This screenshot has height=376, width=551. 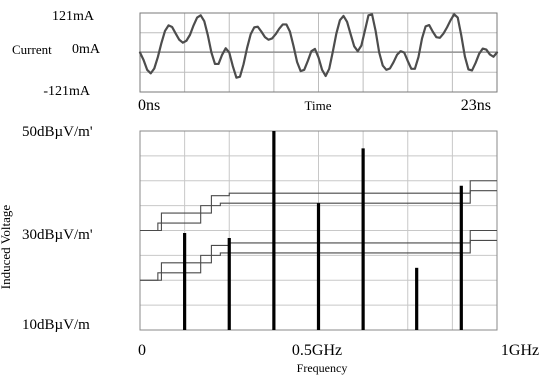 What do you see at coordinates (67, 91) in the screenshot?
I see `y-tick-label-top-min: -121mA` at bounding box center [67, 91].